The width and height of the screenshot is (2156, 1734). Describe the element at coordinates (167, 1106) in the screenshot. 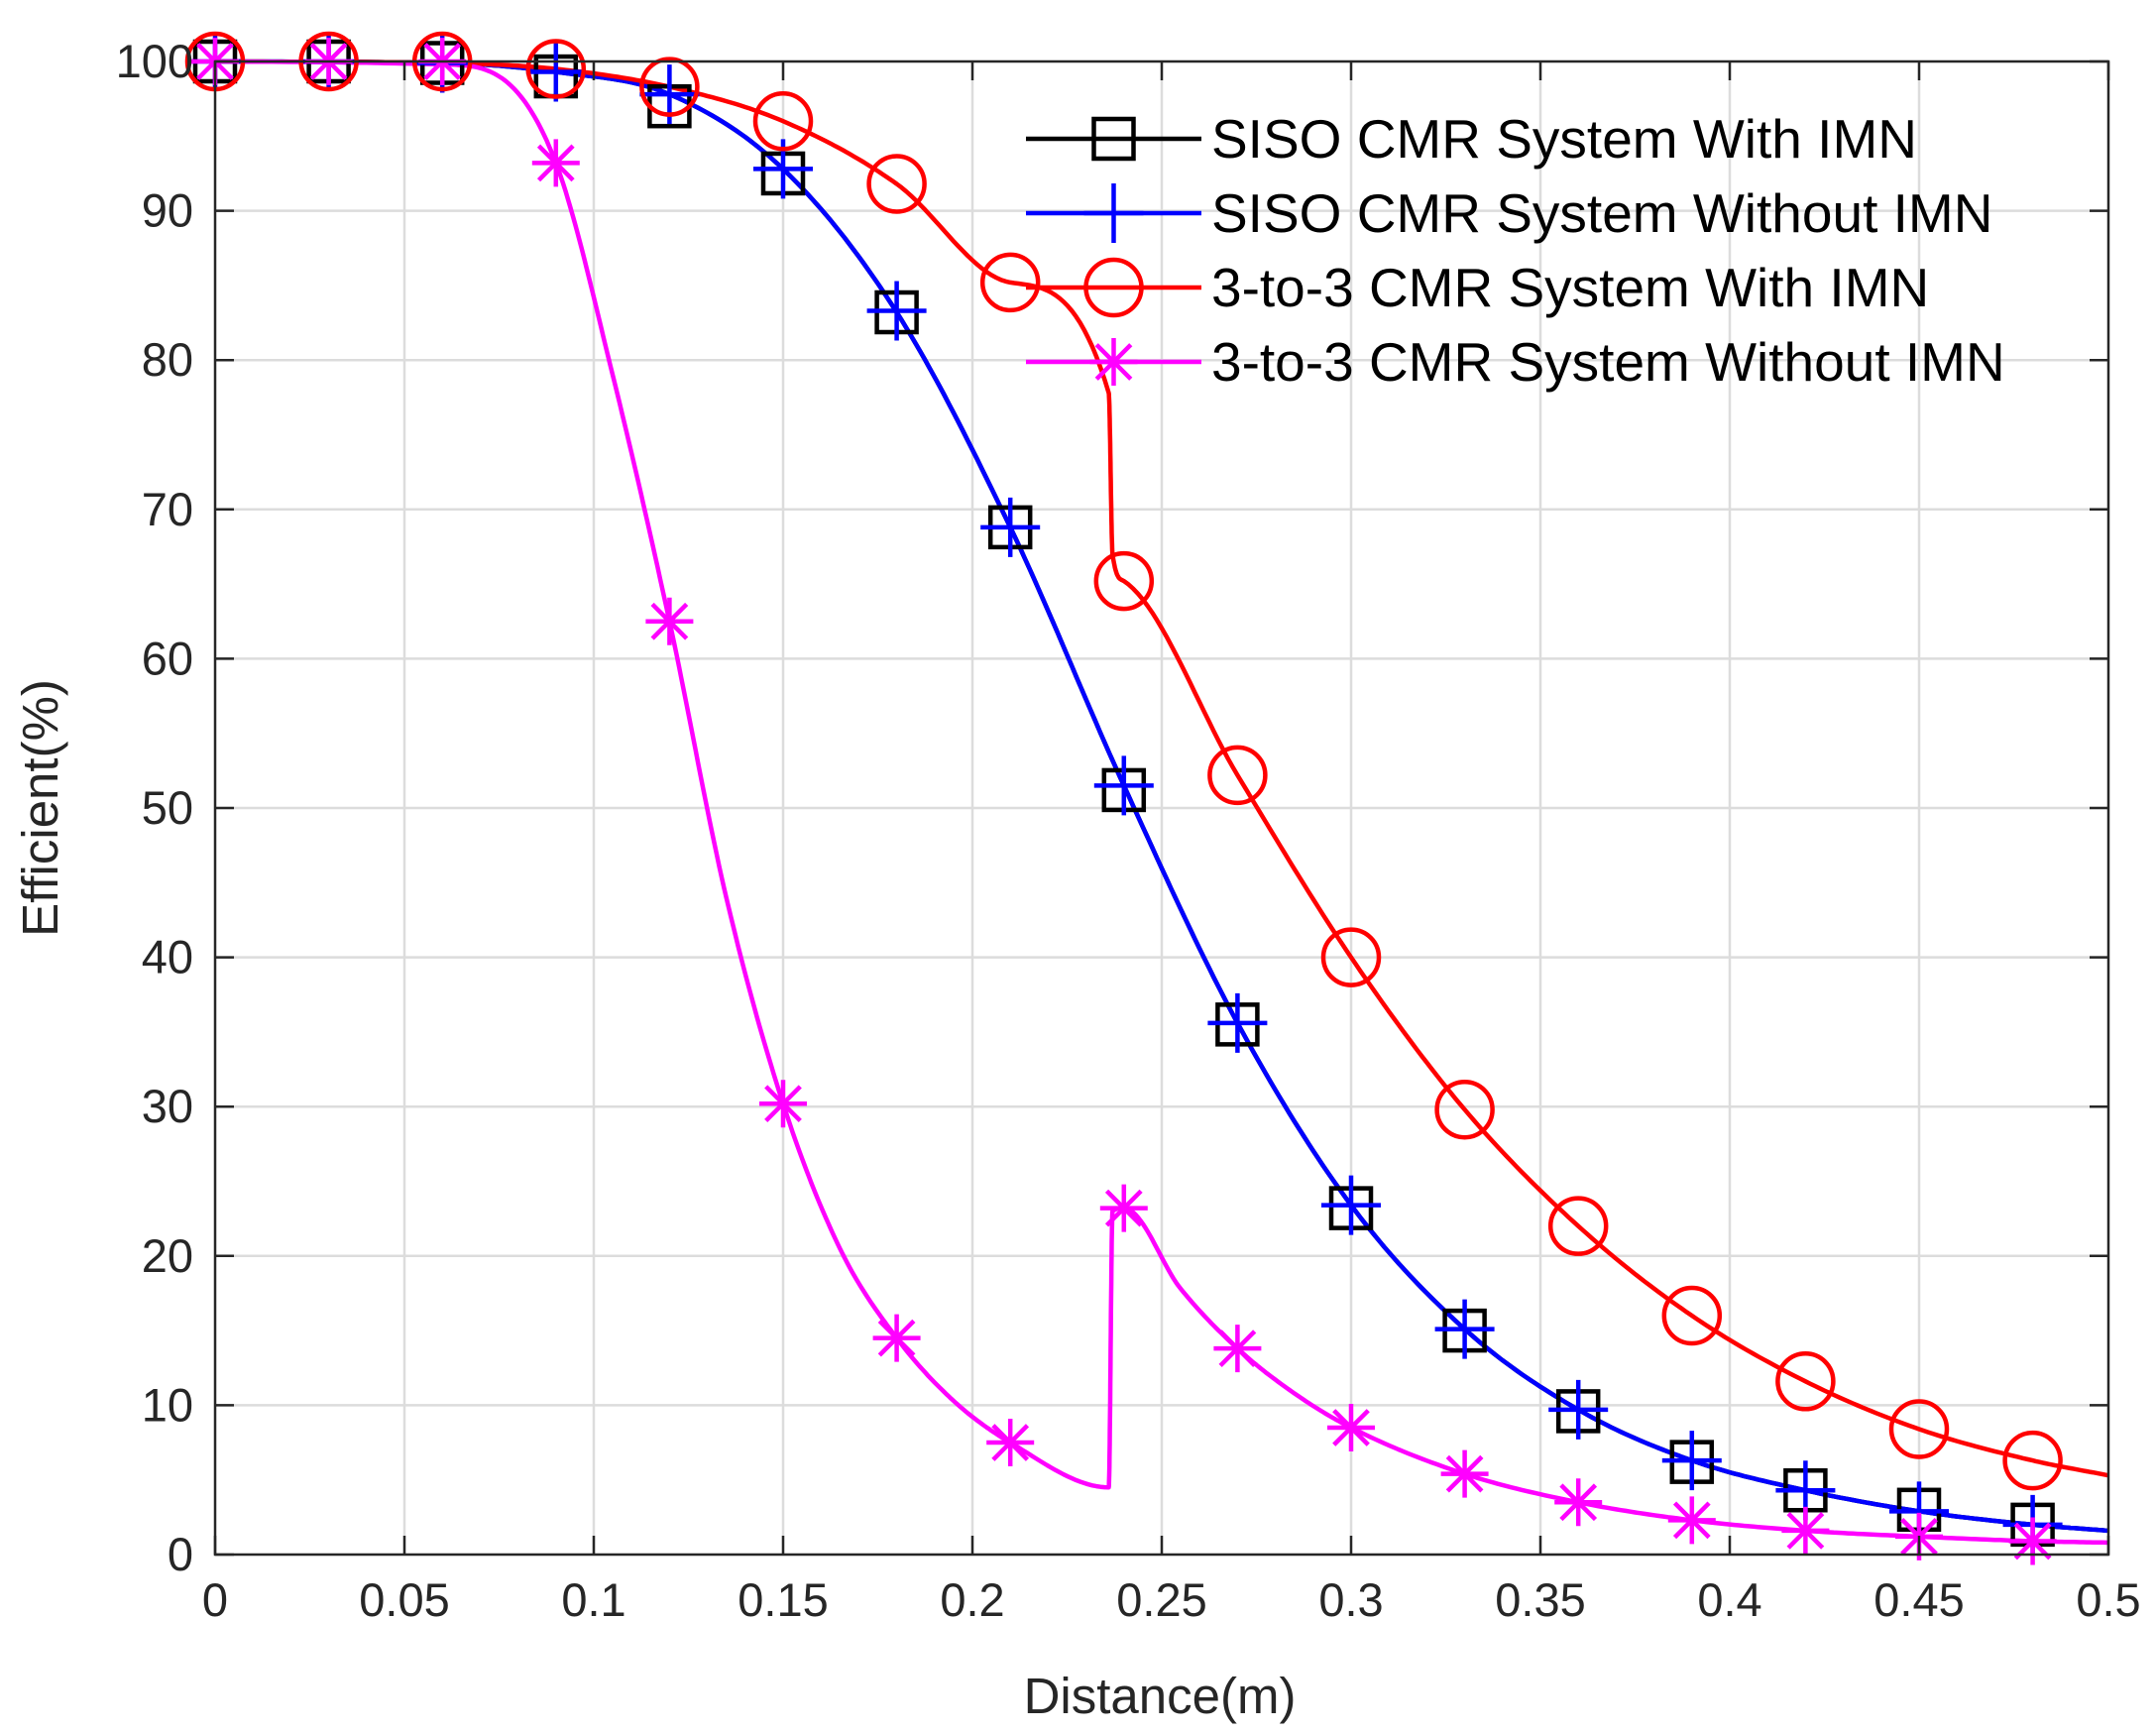

I see `y-tick-label: 30` at that location.